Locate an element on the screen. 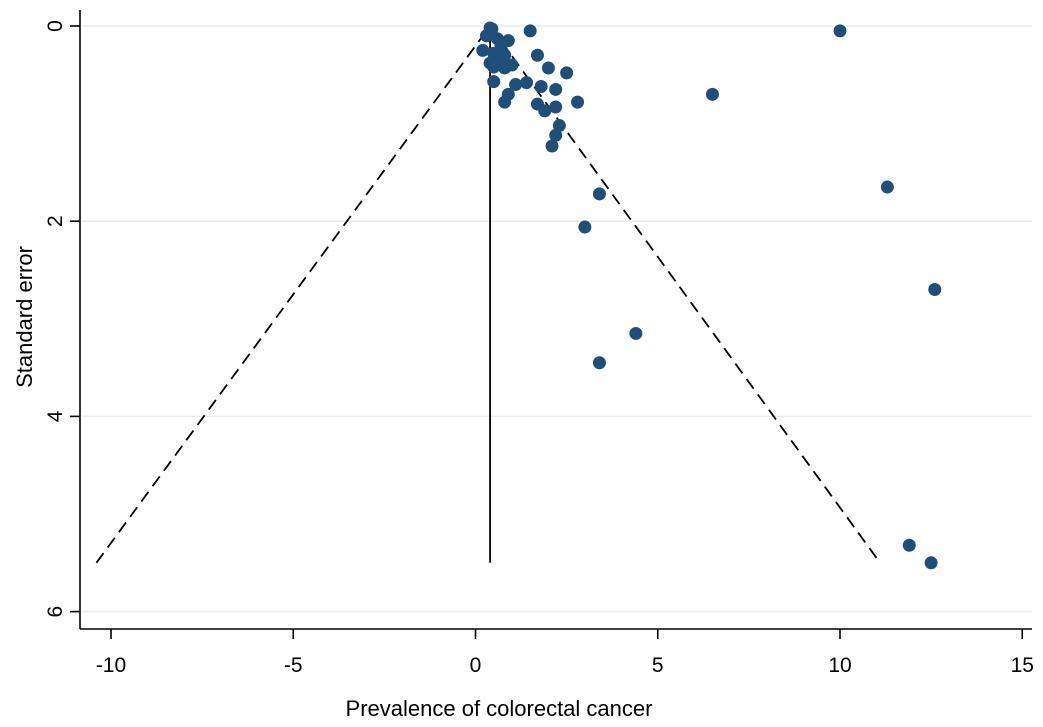 The image size is (1043, 727). x-tick-label-5: 15 is located at coordinates (1022, 665).